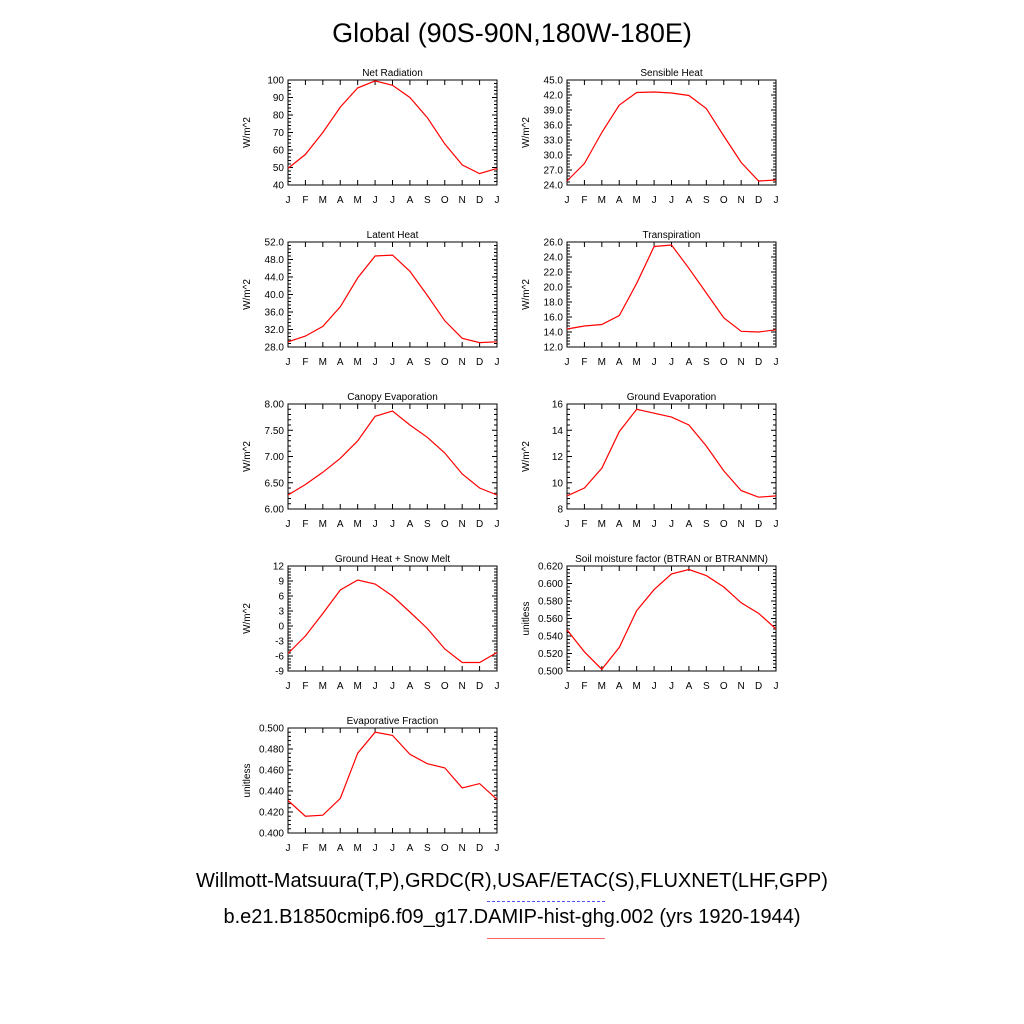 Image resolution: width=1024 pixels, height=1024 pixels. What do you see at coordinates (550, 584) in the screenshot?
I see `y-tick-label: 0.600` at bounding box center [550, 584].